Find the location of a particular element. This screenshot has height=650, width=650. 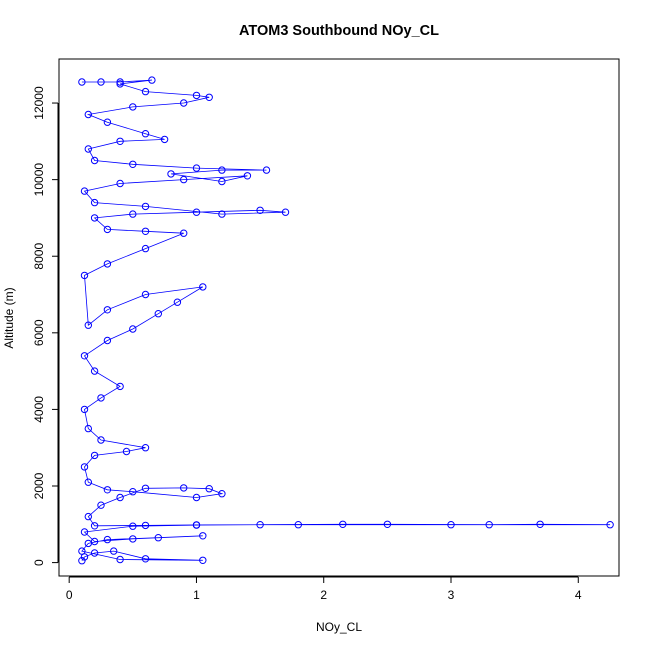

chart-title: ATOM3 Southbound NOy_CL is located at coordinates (339, 31).